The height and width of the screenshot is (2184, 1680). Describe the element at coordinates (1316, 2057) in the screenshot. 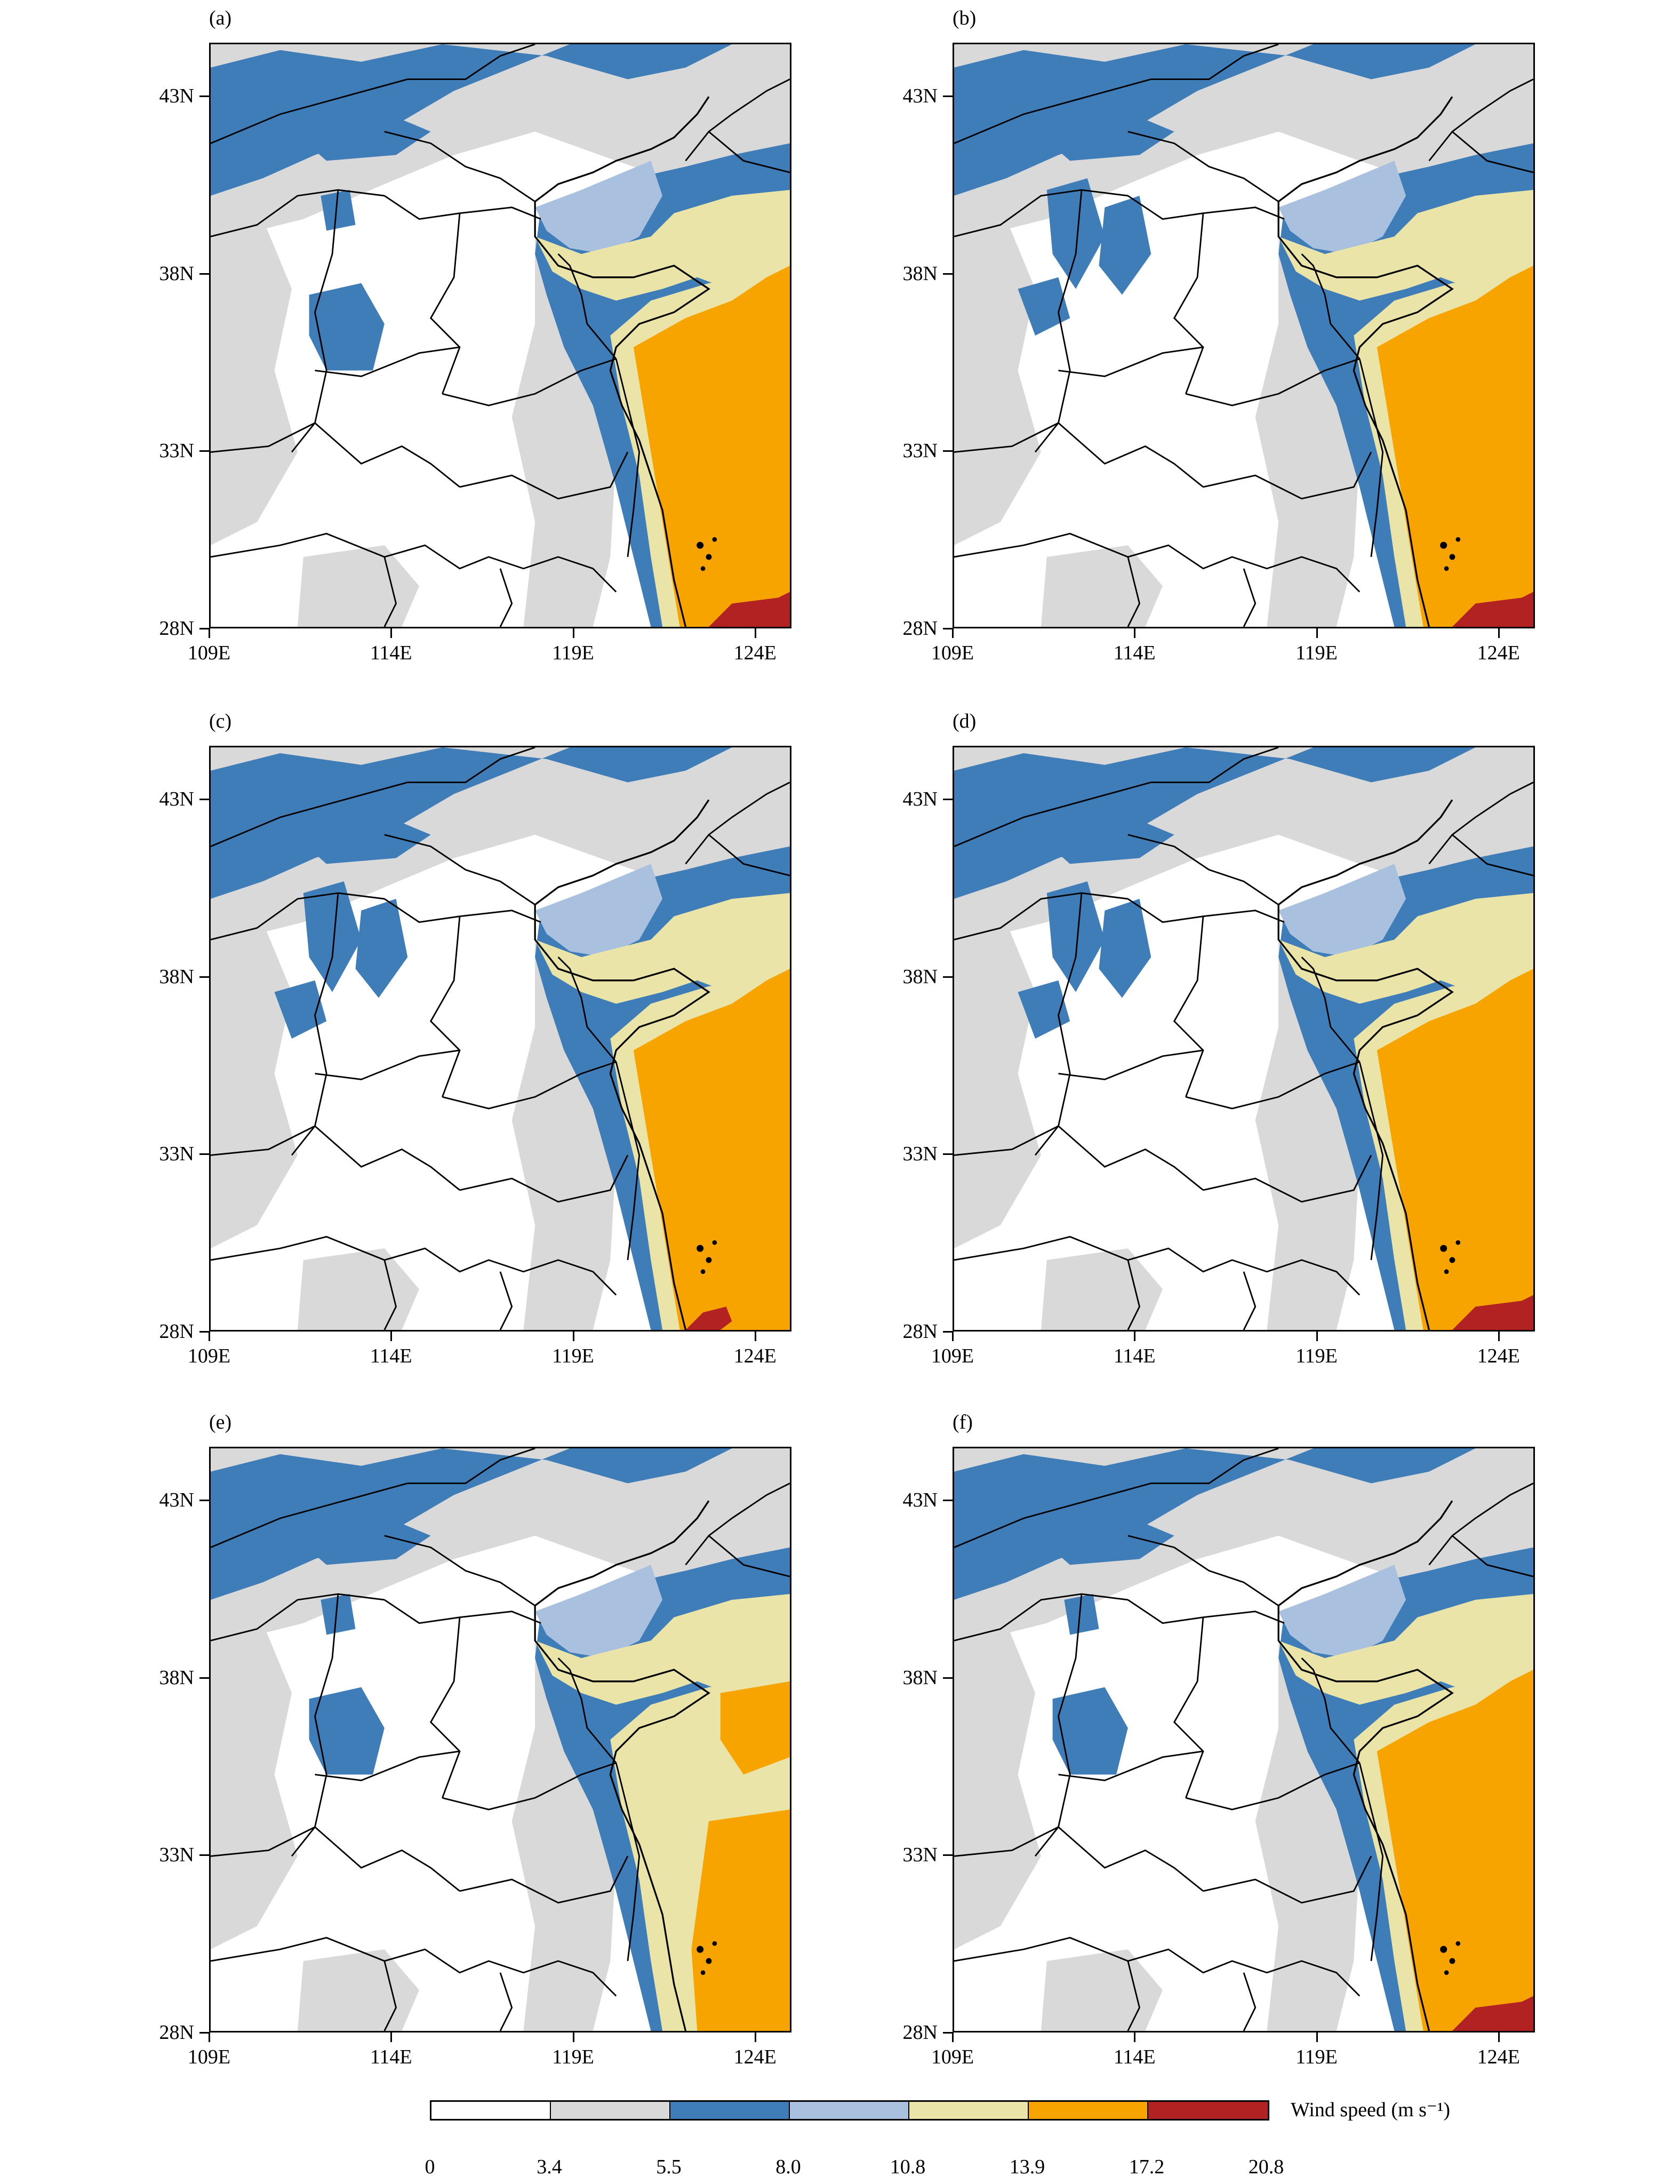

I see `lon-label: 119E` at that location.